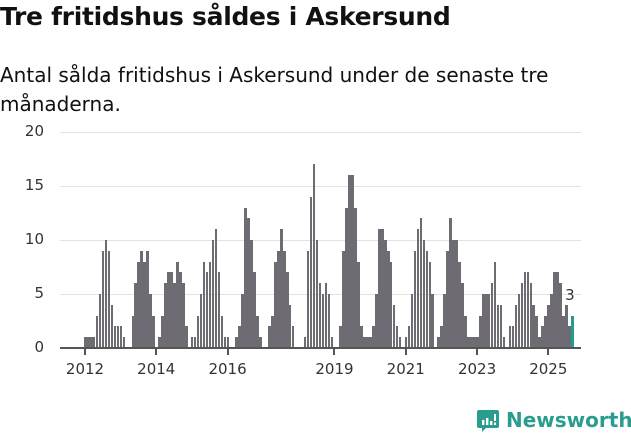 The height and width of the screenshot is (439, 631). What do you see at coordinates (570, 294) in the screenshot?
I see `last-value-annotation: 3` at bounding box center [570, 294].